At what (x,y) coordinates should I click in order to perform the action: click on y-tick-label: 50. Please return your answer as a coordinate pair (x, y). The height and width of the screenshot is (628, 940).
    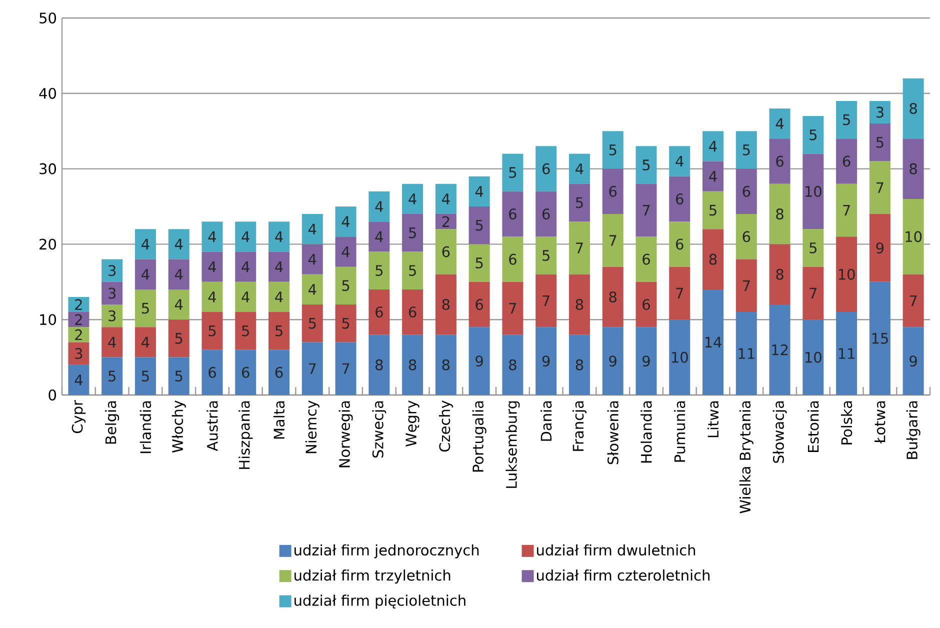
    Looking at the image, I should click on (48, 18).